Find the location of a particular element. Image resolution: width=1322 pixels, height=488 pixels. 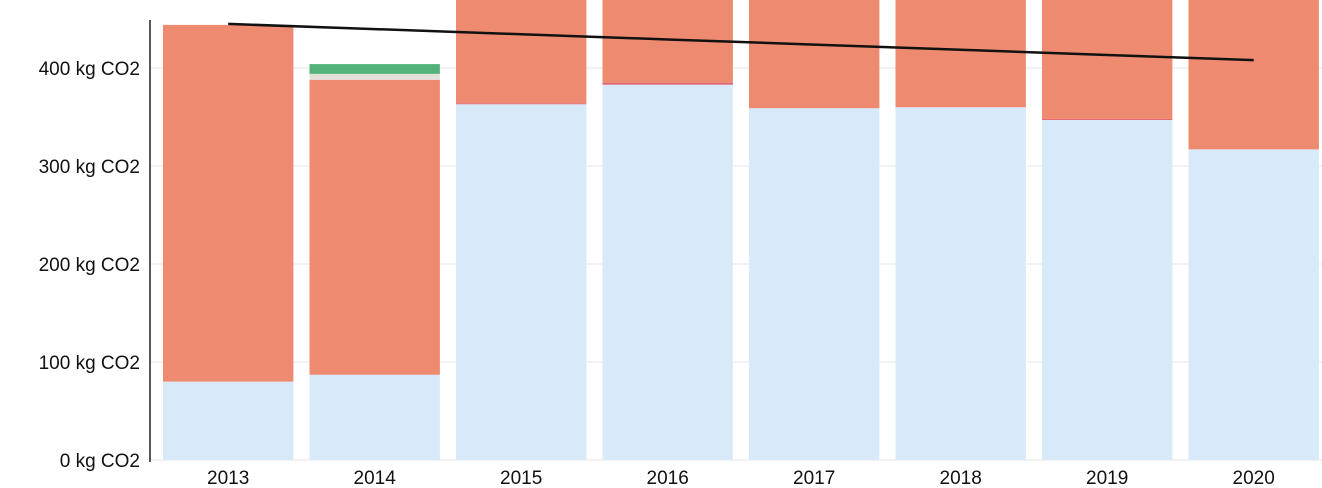

bar-group-2020 is located at coordinates (1253, 230).